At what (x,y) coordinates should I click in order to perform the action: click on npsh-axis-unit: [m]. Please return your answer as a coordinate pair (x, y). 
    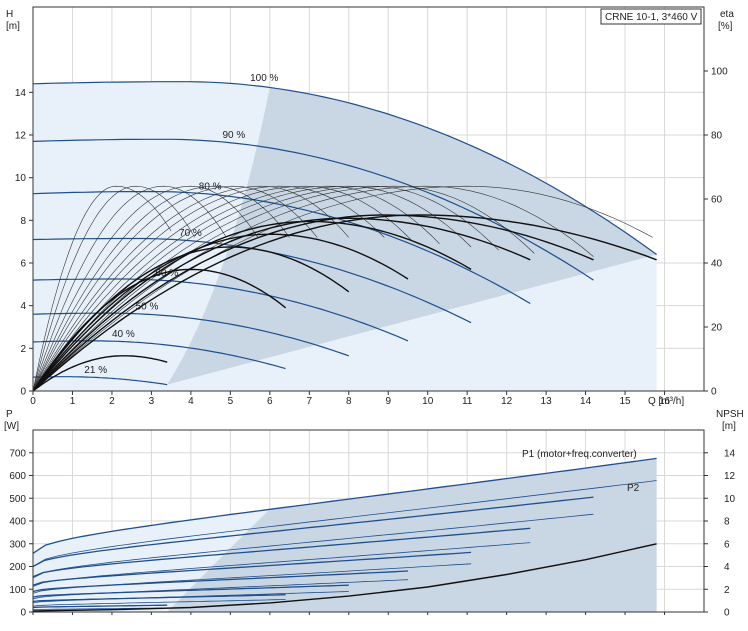
    Looking at the image, I should click on (729, 426).